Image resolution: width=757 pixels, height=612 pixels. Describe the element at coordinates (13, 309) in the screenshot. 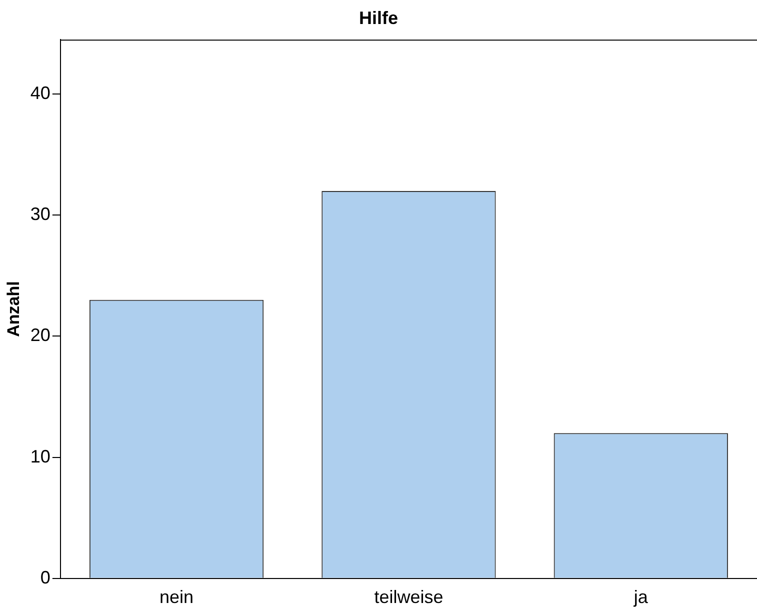

I see `y-axis-title: Anzahl` at that location.